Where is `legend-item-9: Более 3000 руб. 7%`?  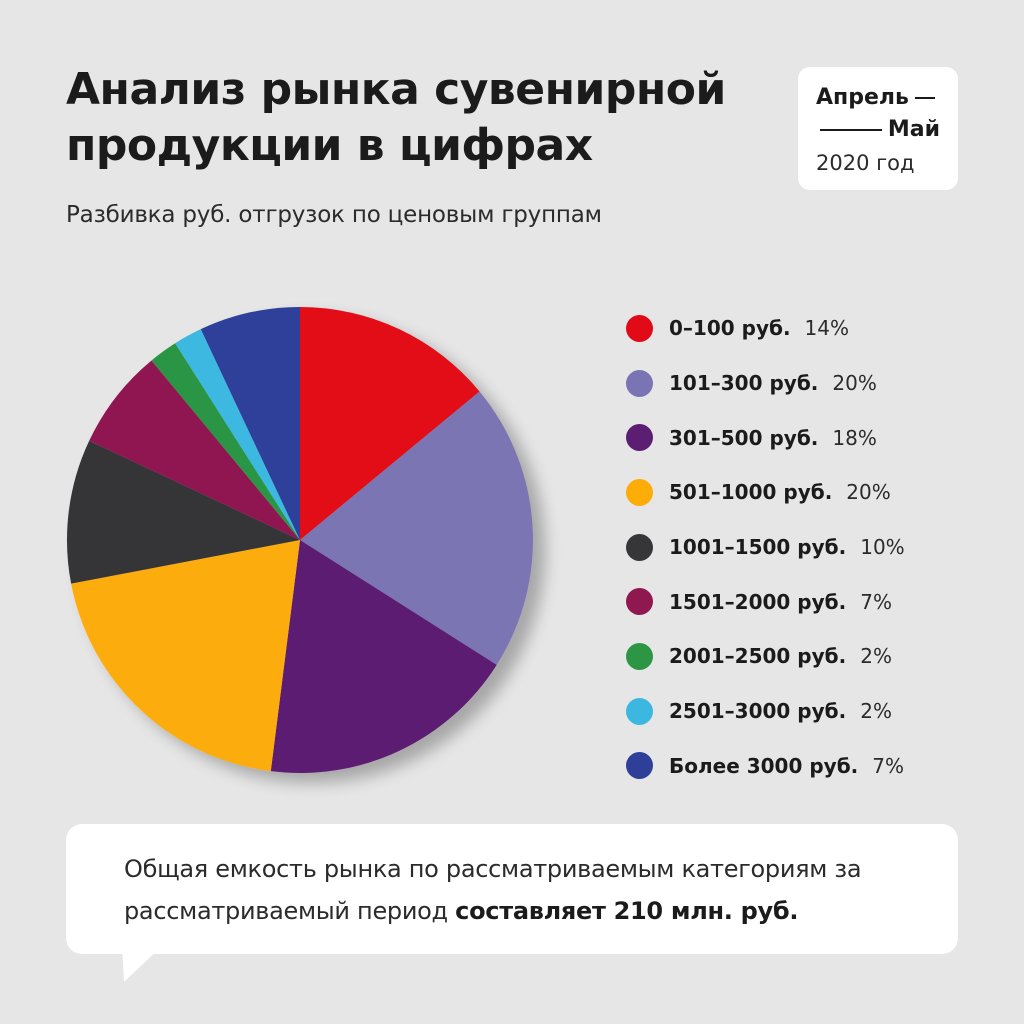 legend-item-9: Более 3000 руб. 7% is located at coordinates (806, 766).